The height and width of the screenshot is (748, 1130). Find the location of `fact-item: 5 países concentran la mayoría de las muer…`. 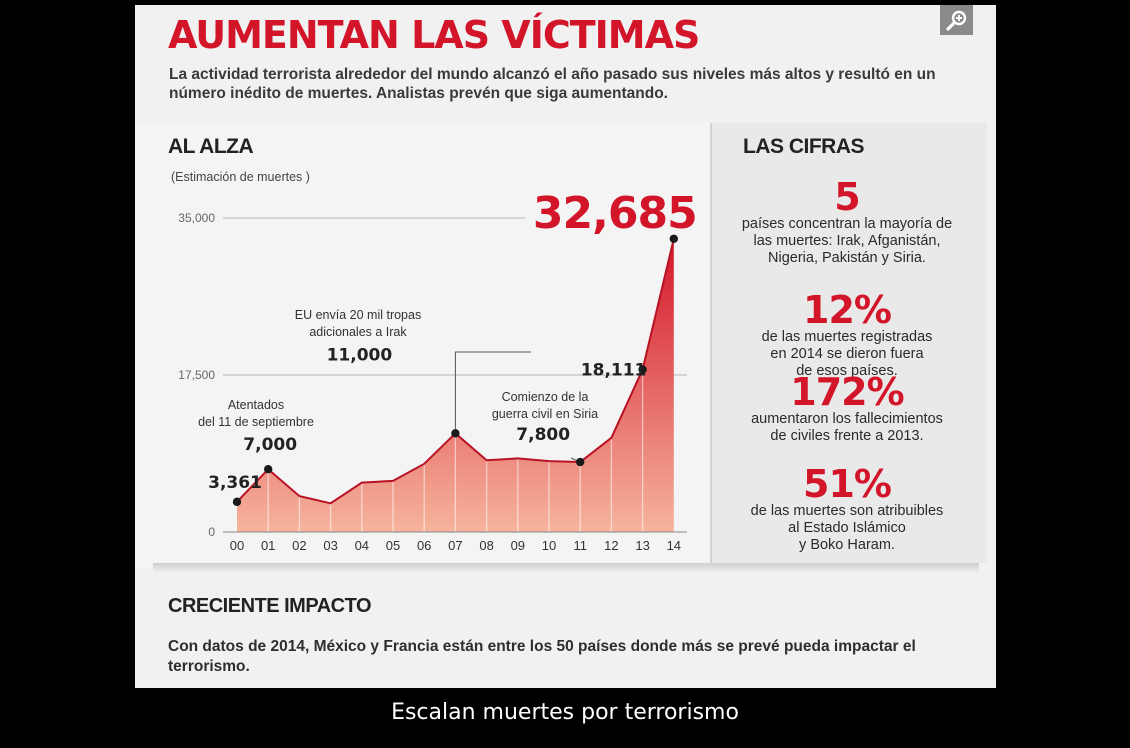

fact-item: 5 países concentran la mayoría de las muer… is located at coordinates (847, 222).